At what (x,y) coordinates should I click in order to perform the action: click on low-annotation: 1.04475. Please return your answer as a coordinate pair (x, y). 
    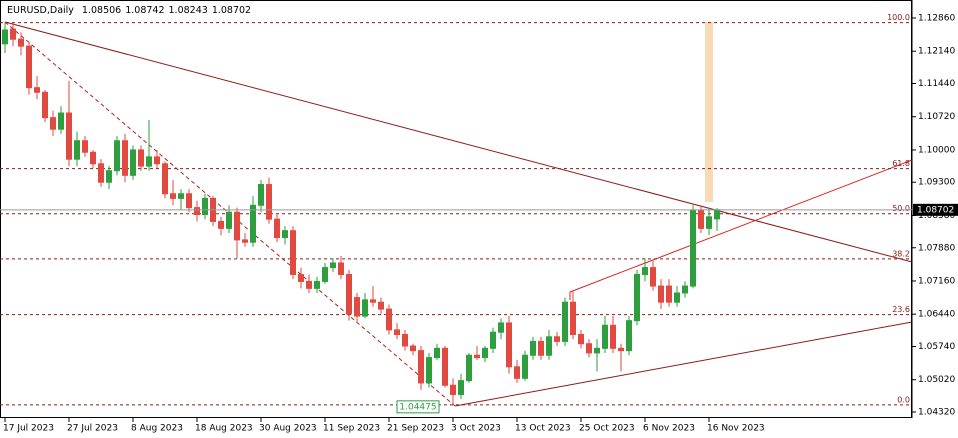
    Looking at the image, I should click on (417, 407).